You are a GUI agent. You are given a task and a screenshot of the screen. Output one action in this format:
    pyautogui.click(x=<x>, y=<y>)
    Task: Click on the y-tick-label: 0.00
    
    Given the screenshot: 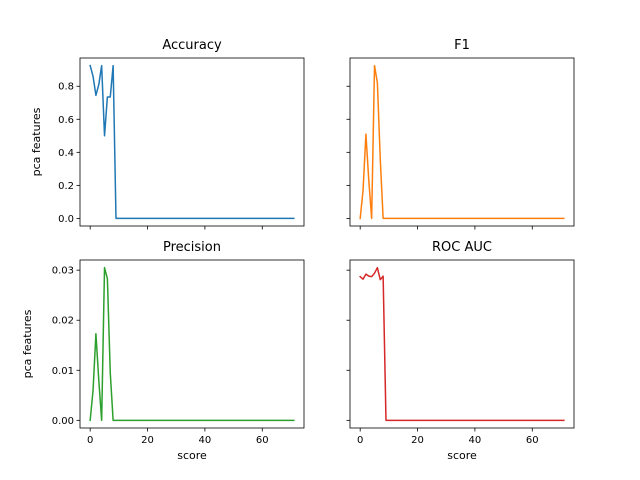 What is the action you would take?
    pyautogui.click(x=63, y=421)
    